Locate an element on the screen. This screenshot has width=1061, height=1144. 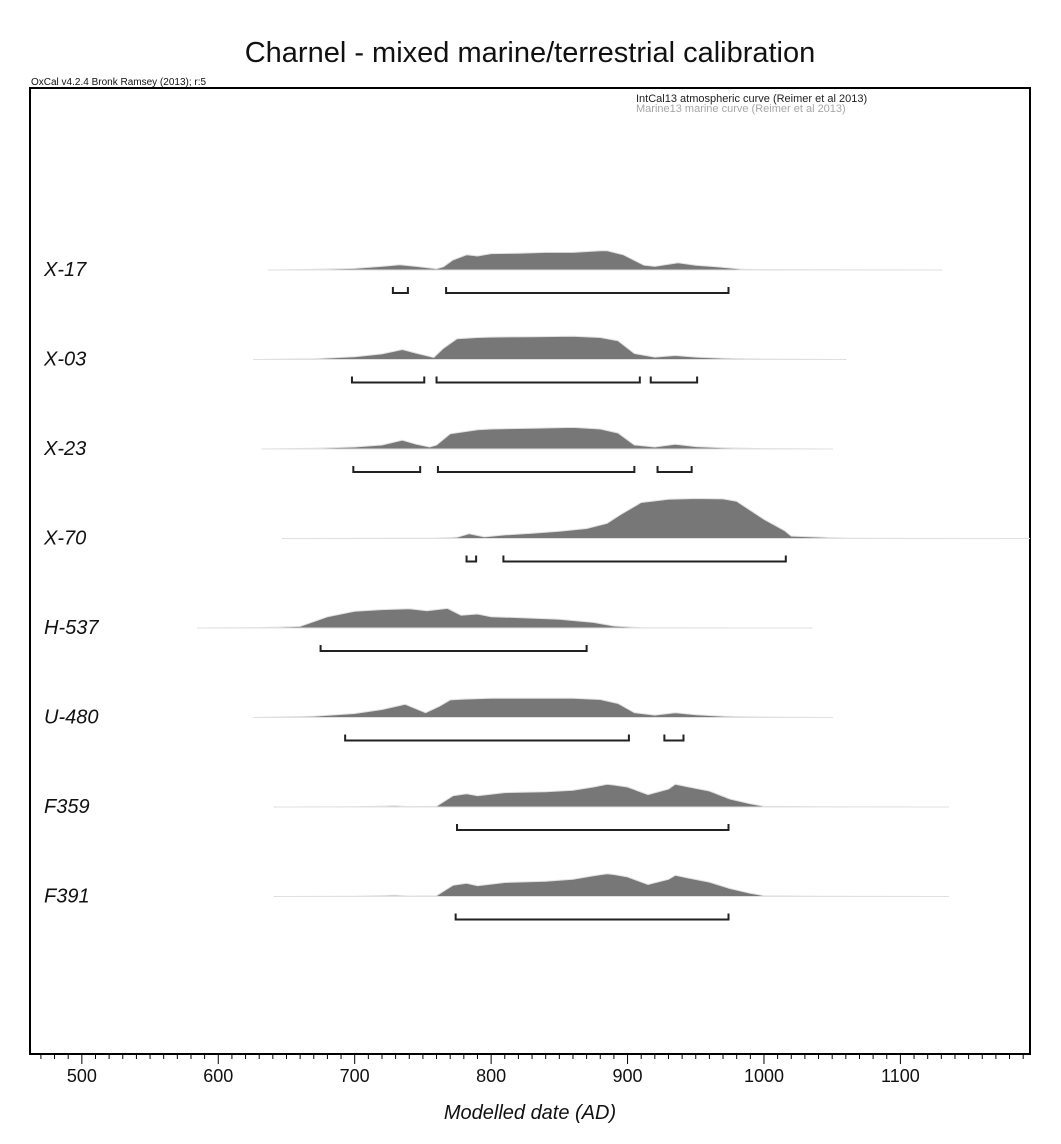
distribution-h-537: H-537 is located at coordinates (428, 629).